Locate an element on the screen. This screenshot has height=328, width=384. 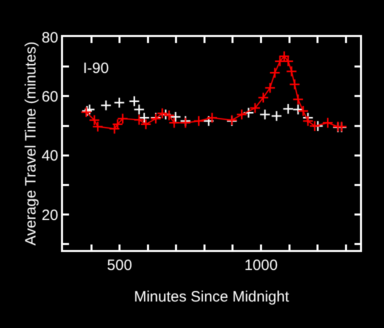
y-tick-label: 60 is located at coordinates (50, 97).